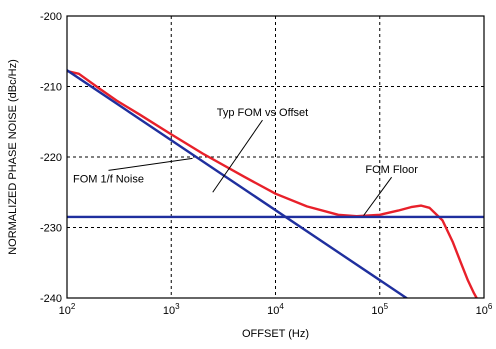 This screenshot has width=496, height=349. What do you see at coordinates (51, 17) in the screenshot?
I see `y-tick-label: -200` at bounding box center [51, 17].